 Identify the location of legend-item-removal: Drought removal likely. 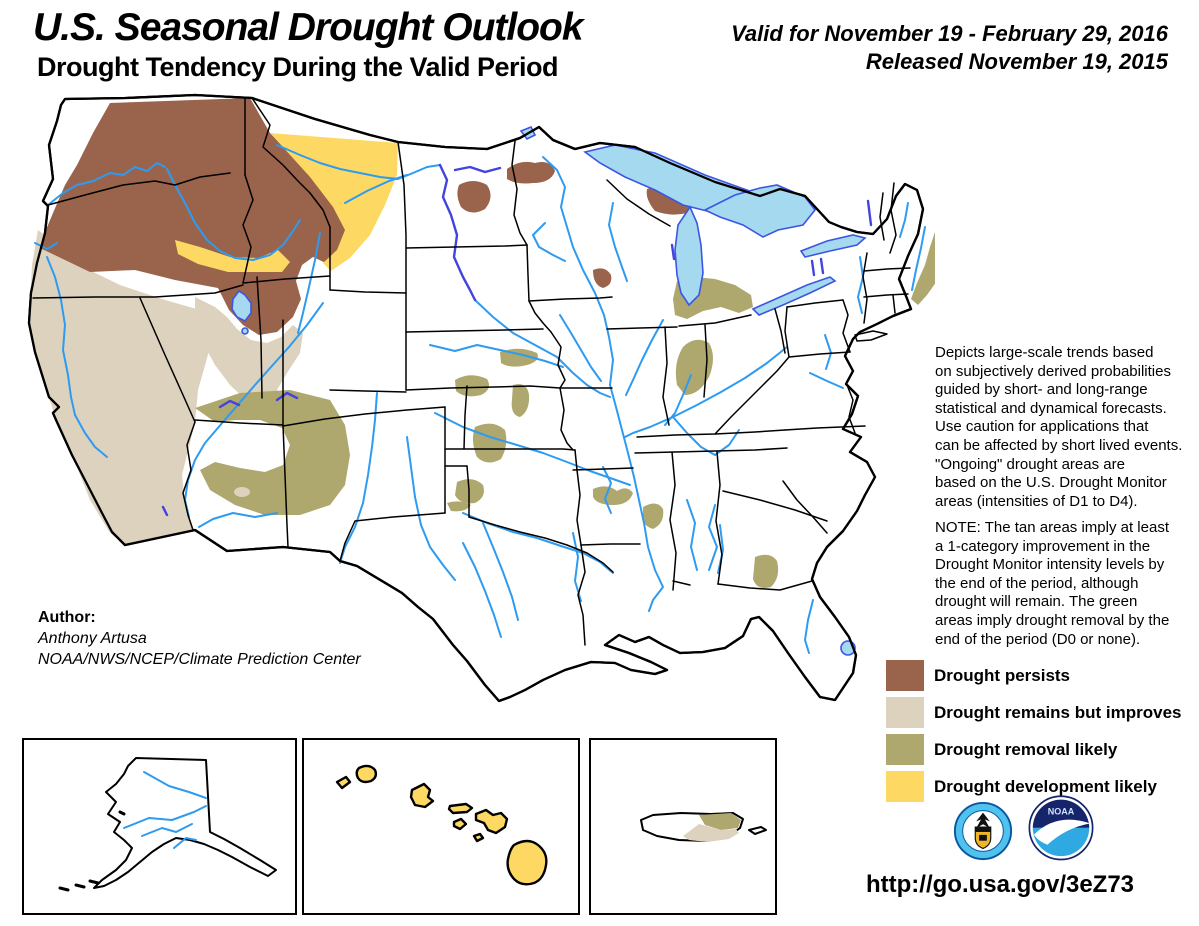
(1041, 750).